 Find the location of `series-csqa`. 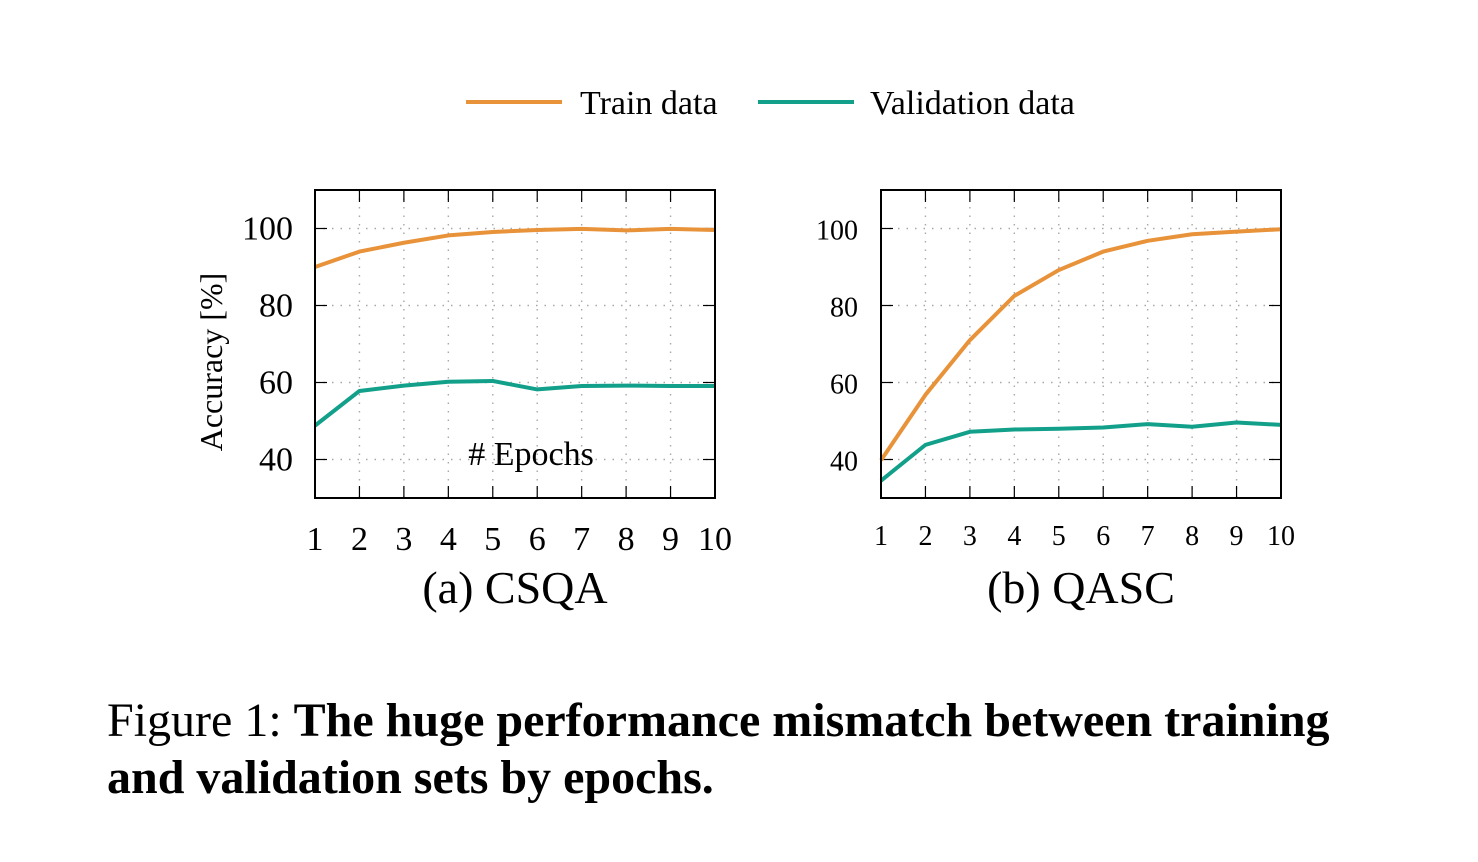

series-csqa is located at coordinates (514, 327).